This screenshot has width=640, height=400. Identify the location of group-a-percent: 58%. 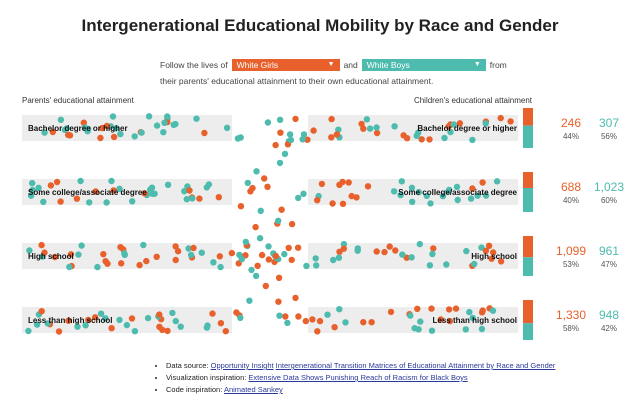
(571, 328).